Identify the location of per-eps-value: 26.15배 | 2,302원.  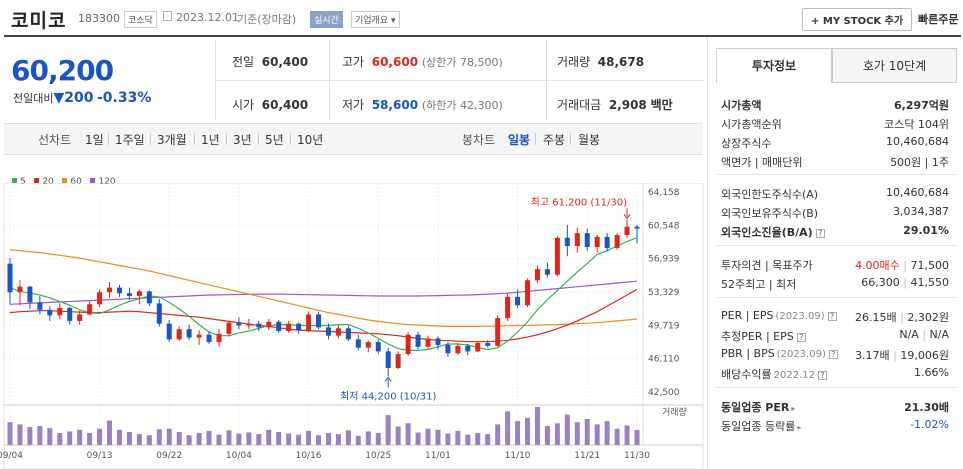
(902, 317).